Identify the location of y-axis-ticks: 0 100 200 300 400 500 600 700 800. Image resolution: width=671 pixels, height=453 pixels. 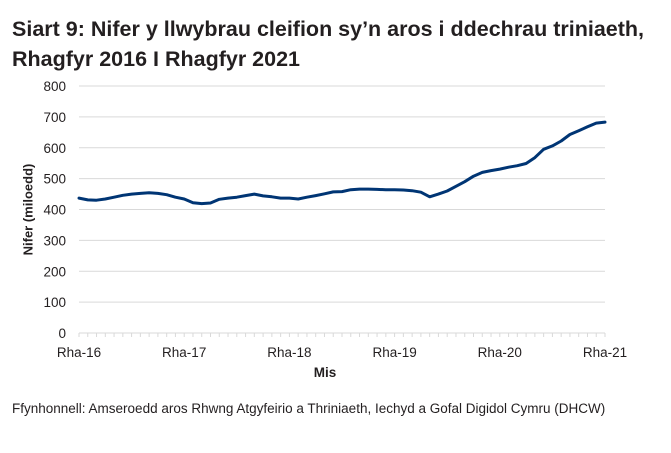
(54, 210).